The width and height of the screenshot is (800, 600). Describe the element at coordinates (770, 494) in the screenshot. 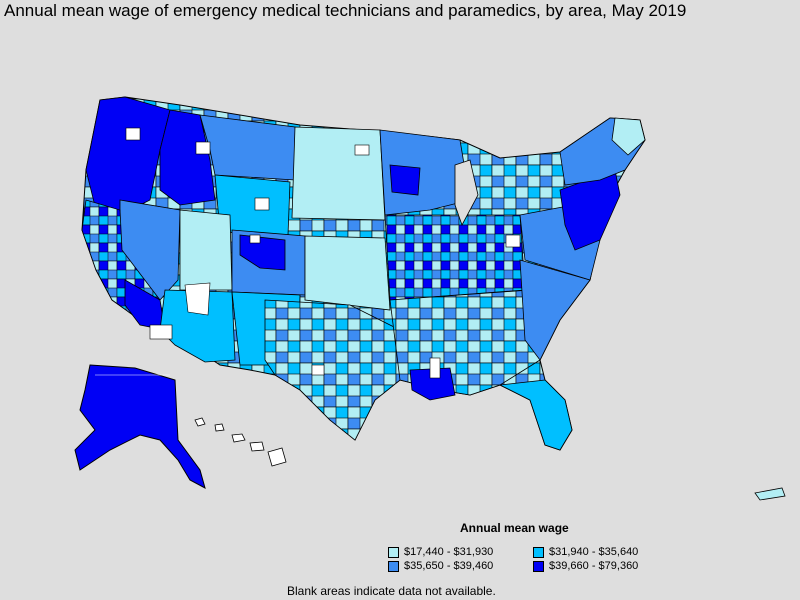

I see `puerto-rico-region` at that location.